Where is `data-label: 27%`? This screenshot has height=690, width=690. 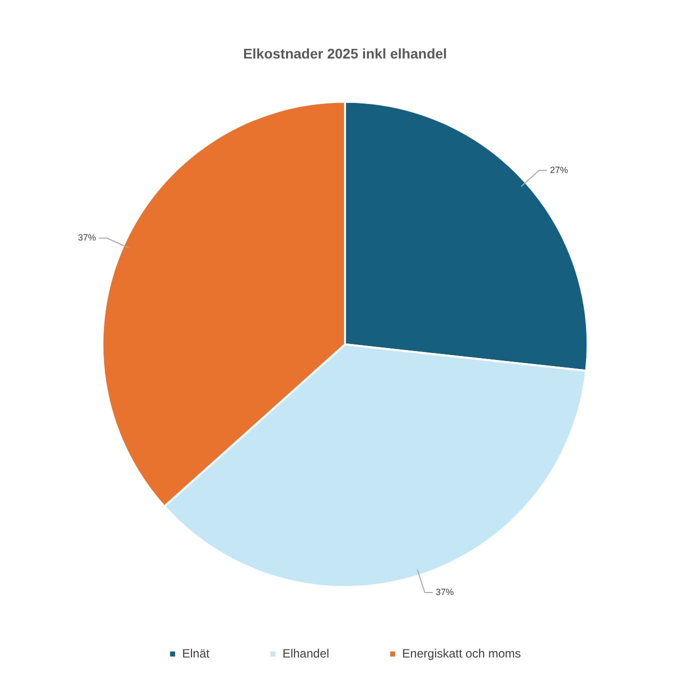 data-label: 27% is located at coordinates (559, 169).